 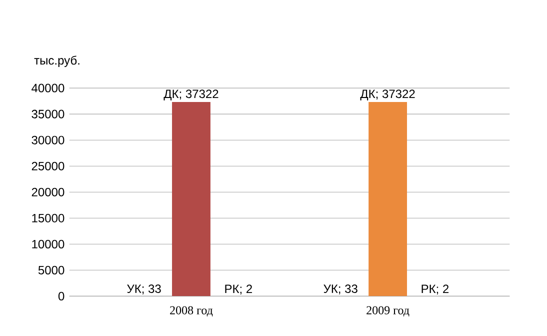 What do you see at coordinates (48, 140) in the screenshot?
I see `y-tick-label: 30000` at bounding box center [48, 140].